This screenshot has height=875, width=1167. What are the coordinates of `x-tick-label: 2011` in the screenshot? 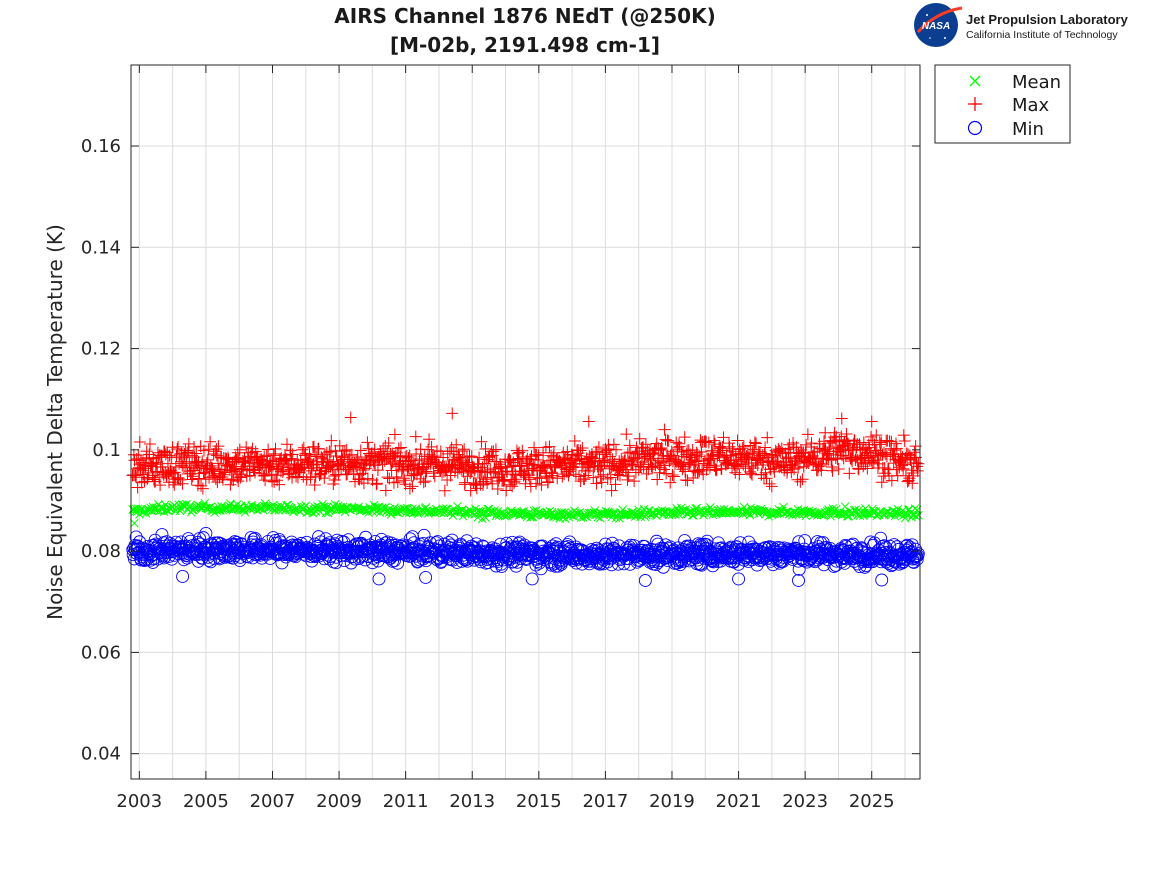 It's located at (406, 801).